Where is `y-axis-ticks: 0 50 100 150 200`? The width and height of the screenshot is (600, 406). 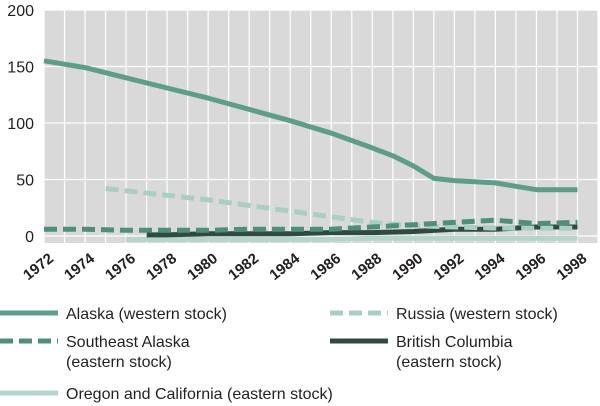
y-axis-ticks: 0 50 100 150 200 is located at coordinates (20, 124).